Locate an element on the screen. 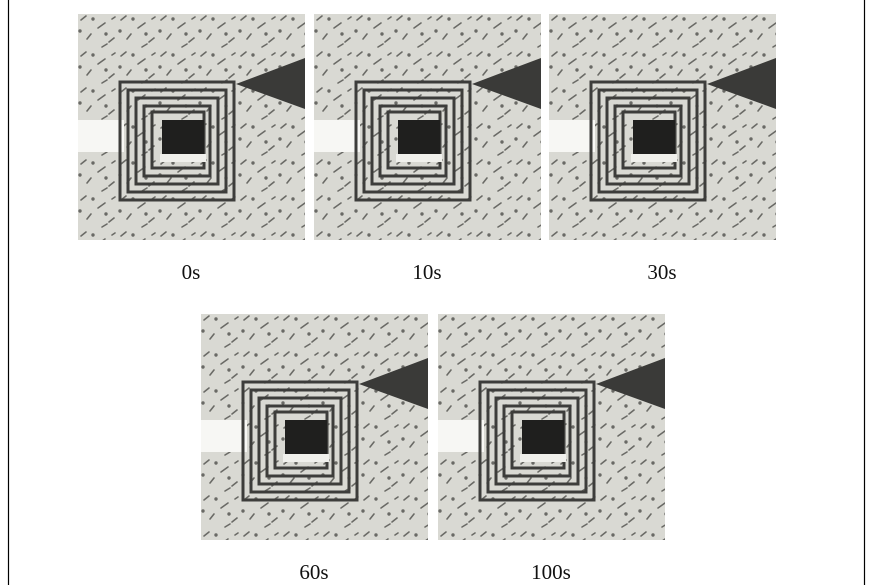  caption: 0s is located at coordinates (191, 272).